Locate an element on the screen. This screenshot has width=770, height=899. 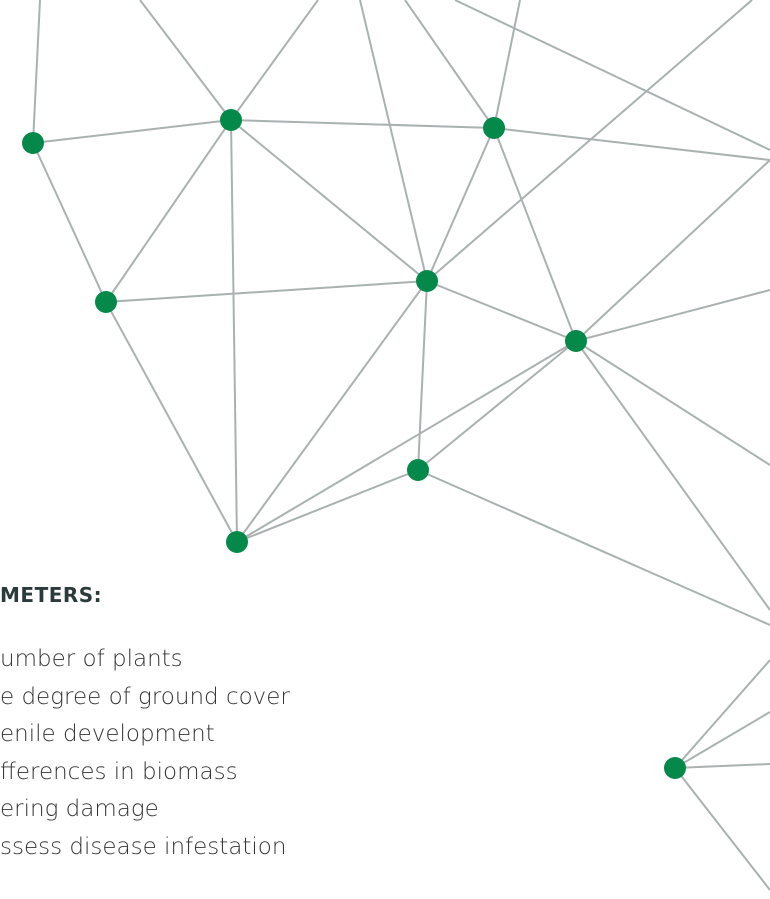
list-item: umber of plants is located at coordinates (91, 659).